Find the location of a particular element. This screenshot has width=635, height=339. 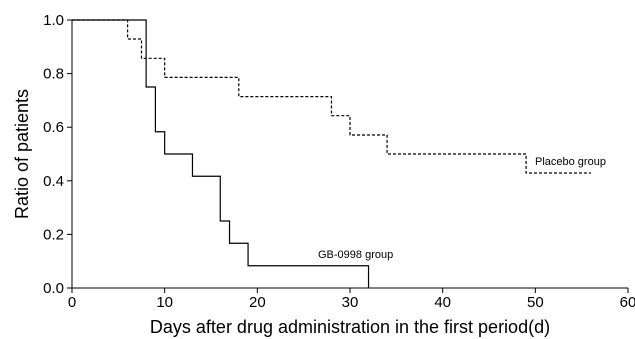

x-tick-label: 20 is located at coordinates (257, 302).